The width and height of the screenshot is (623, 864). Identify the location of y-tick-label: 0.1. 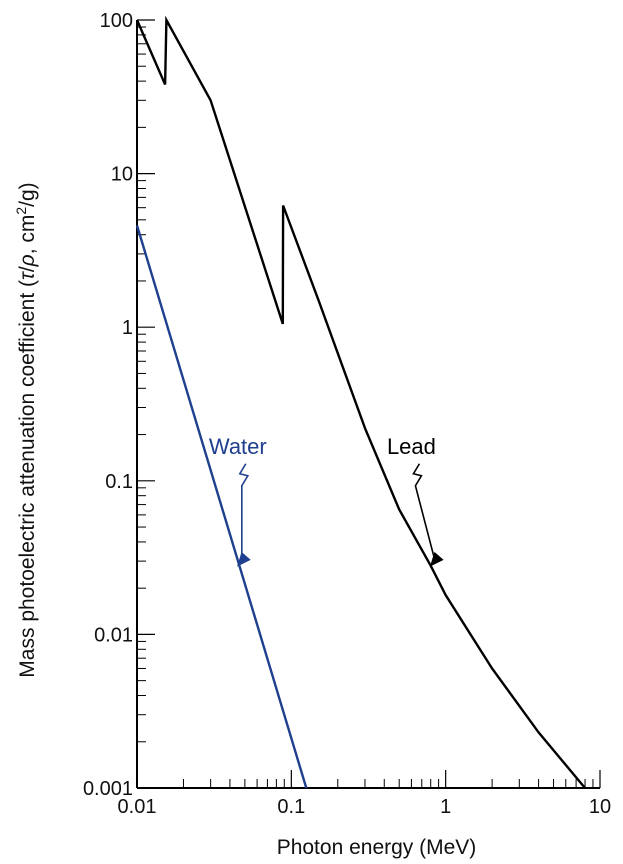
(119, 482).